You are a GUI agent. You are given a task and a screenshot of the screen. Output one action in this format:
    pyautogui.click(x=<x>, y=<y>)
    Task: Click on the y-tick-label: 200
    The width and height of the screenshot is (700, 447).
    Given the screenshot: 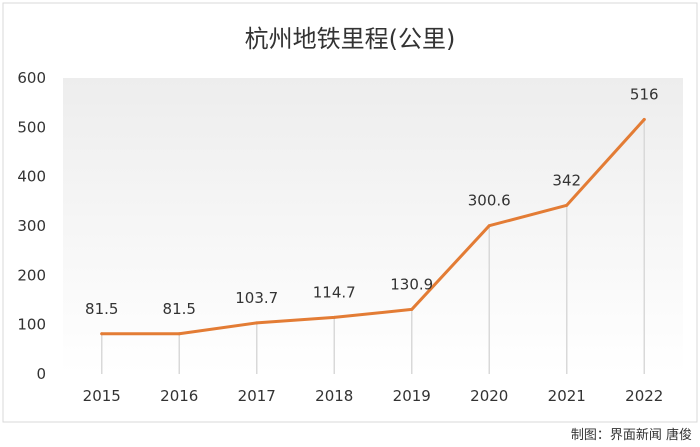 What is the action you would take?
    pyautogui.click(x=31, y=275)
    